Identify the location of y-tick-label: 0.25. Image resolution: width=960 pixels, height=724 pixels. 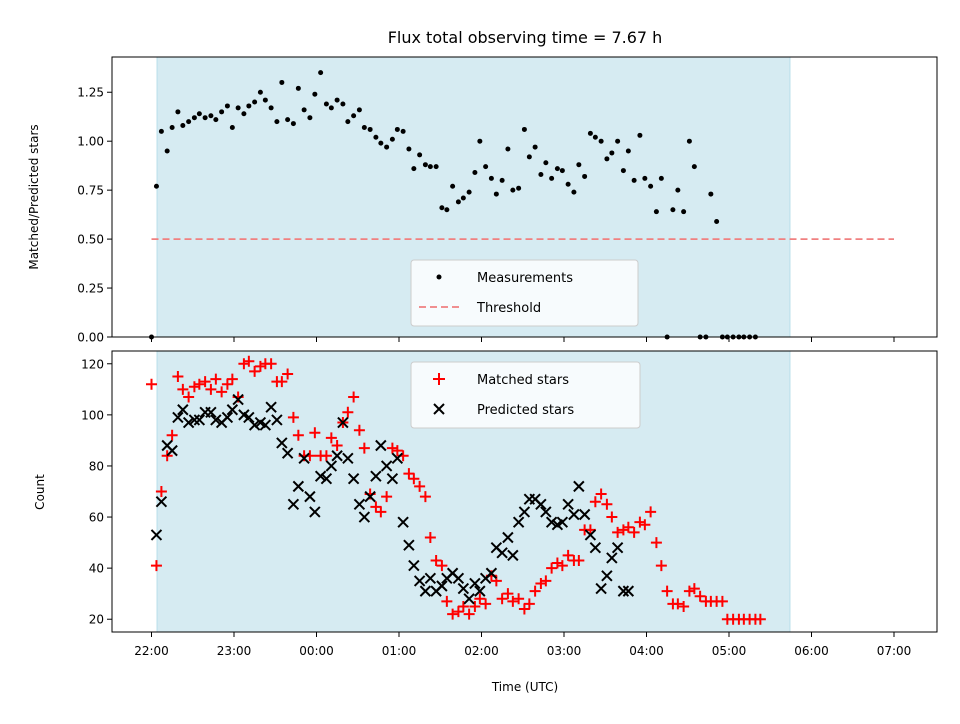
(90, 289).